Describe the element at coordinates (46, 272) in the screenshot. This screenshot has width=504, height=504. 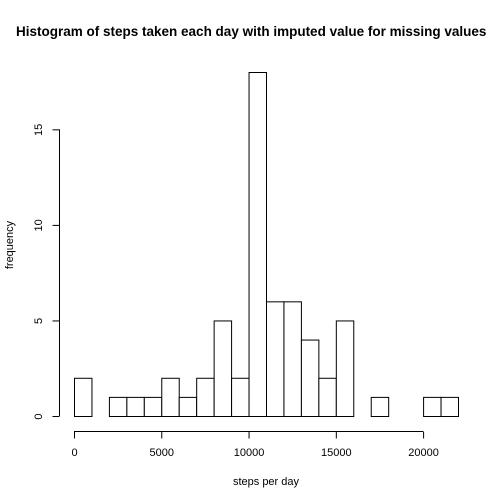
I see `y-axis: 0 5 10 15` at that location.